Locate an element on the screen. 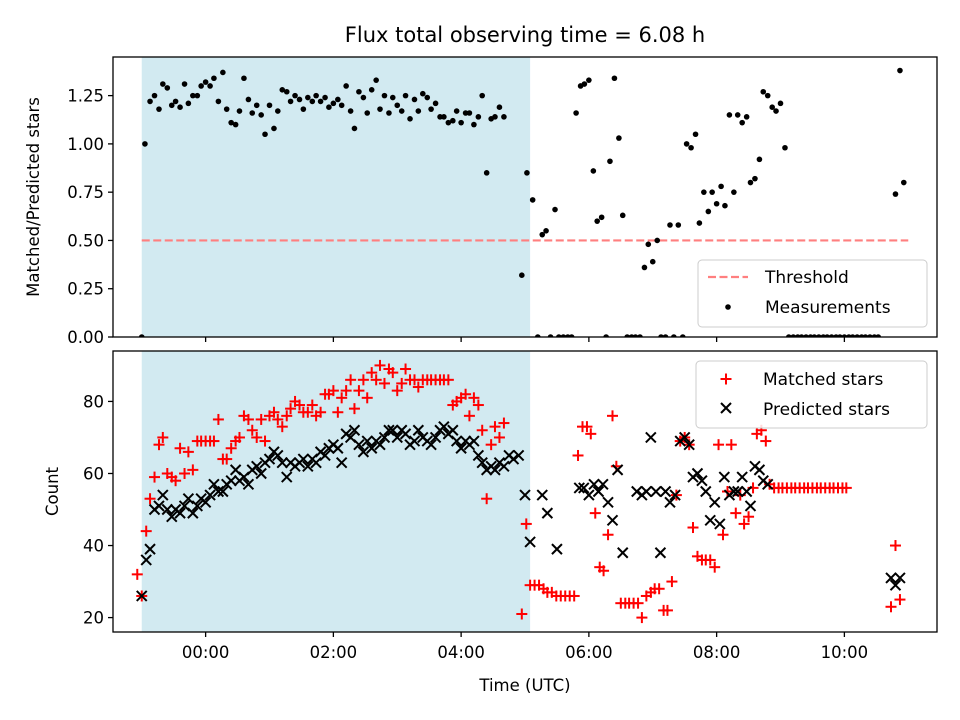 This screenshot has width=960, height=720. legend-threshold-label: Threshold is located at coordinates (806, 278).